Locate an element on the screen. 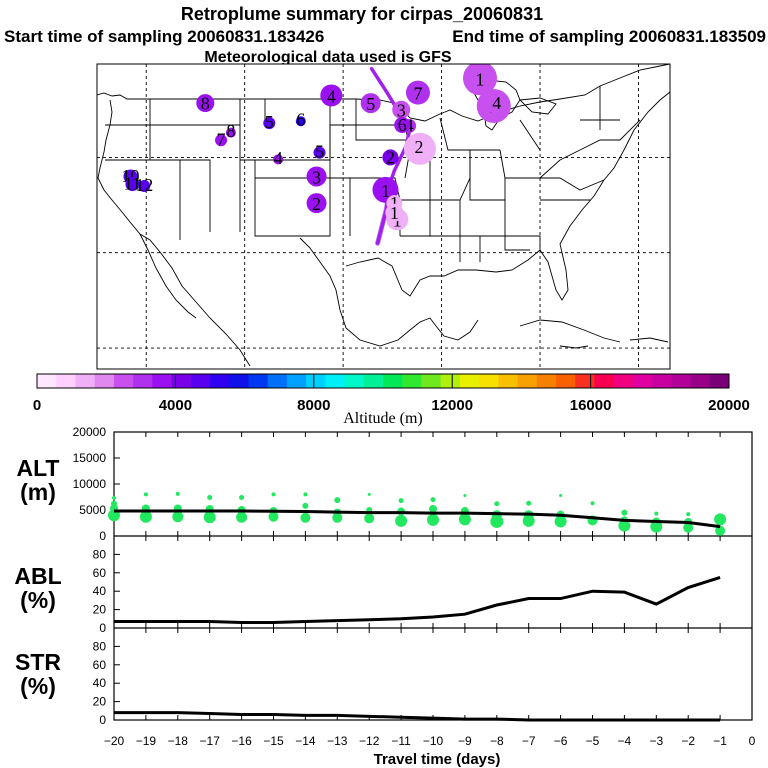 The height and width of the screenshot is (768, 768). abl-panel-label: ABL is located at coordinates (37, 576).